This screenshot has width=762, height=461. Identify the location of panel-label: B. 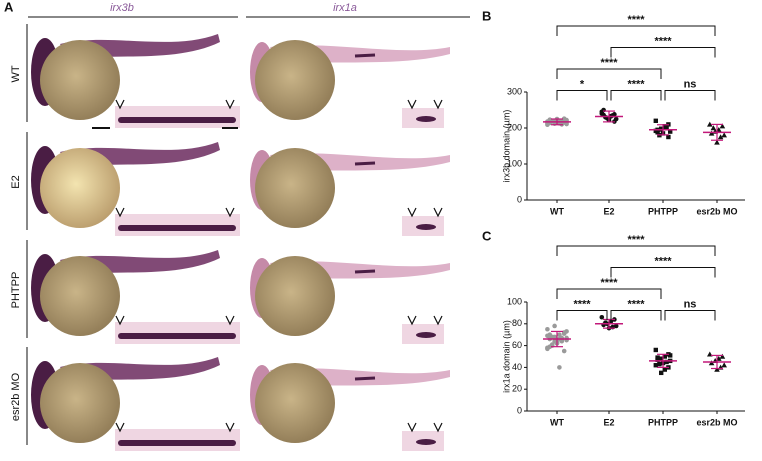
(486, 15).